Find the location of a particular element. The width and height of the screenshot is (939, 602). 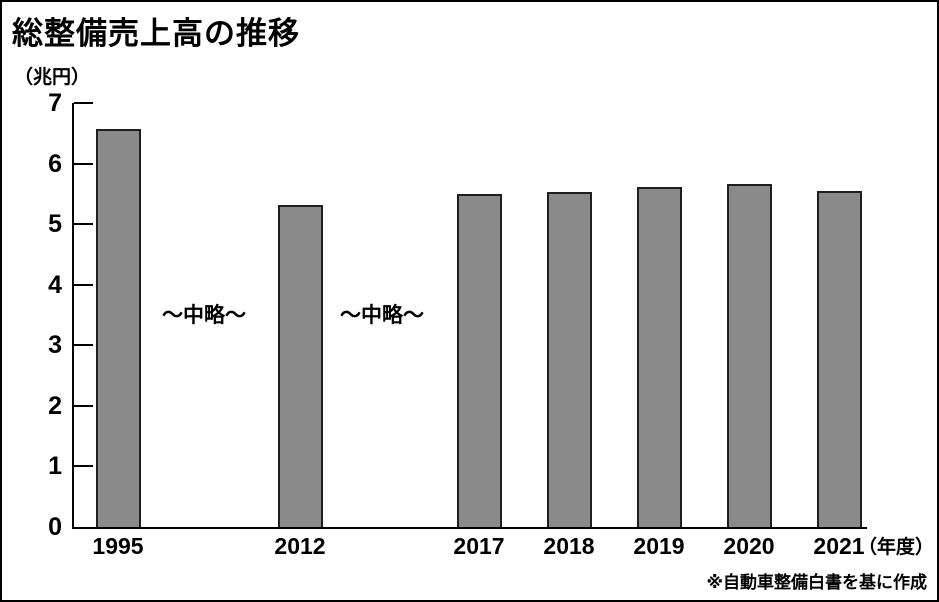

x-axis-label-2019: 2019 is located at coordinates (659, 546).